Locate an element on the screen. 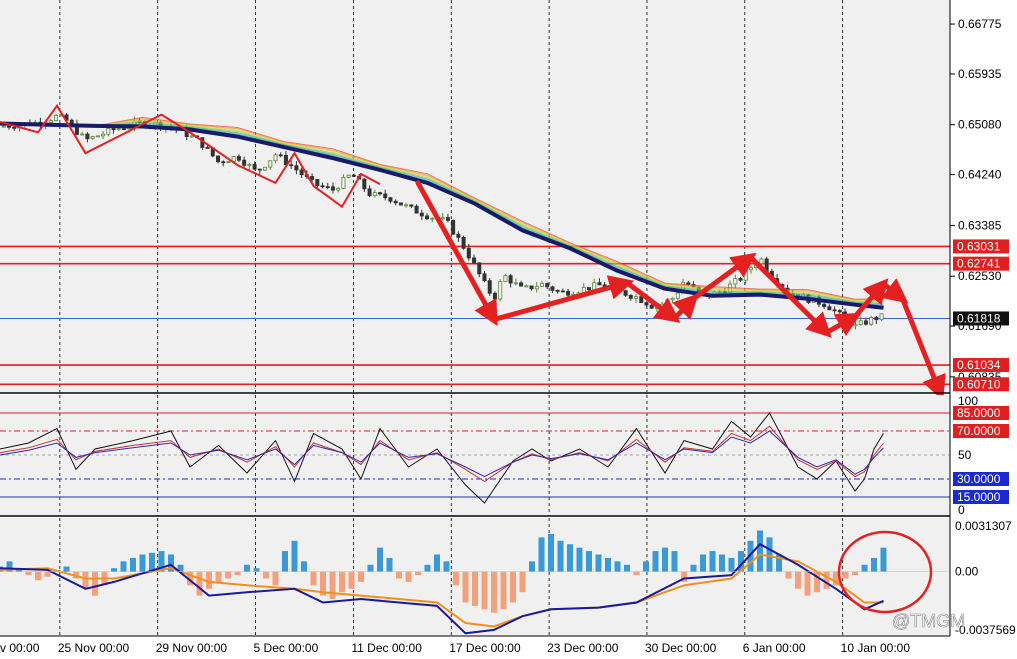 The image size is (1017, 659). y-tick-label: 100 is located at coordinates (968, 401).